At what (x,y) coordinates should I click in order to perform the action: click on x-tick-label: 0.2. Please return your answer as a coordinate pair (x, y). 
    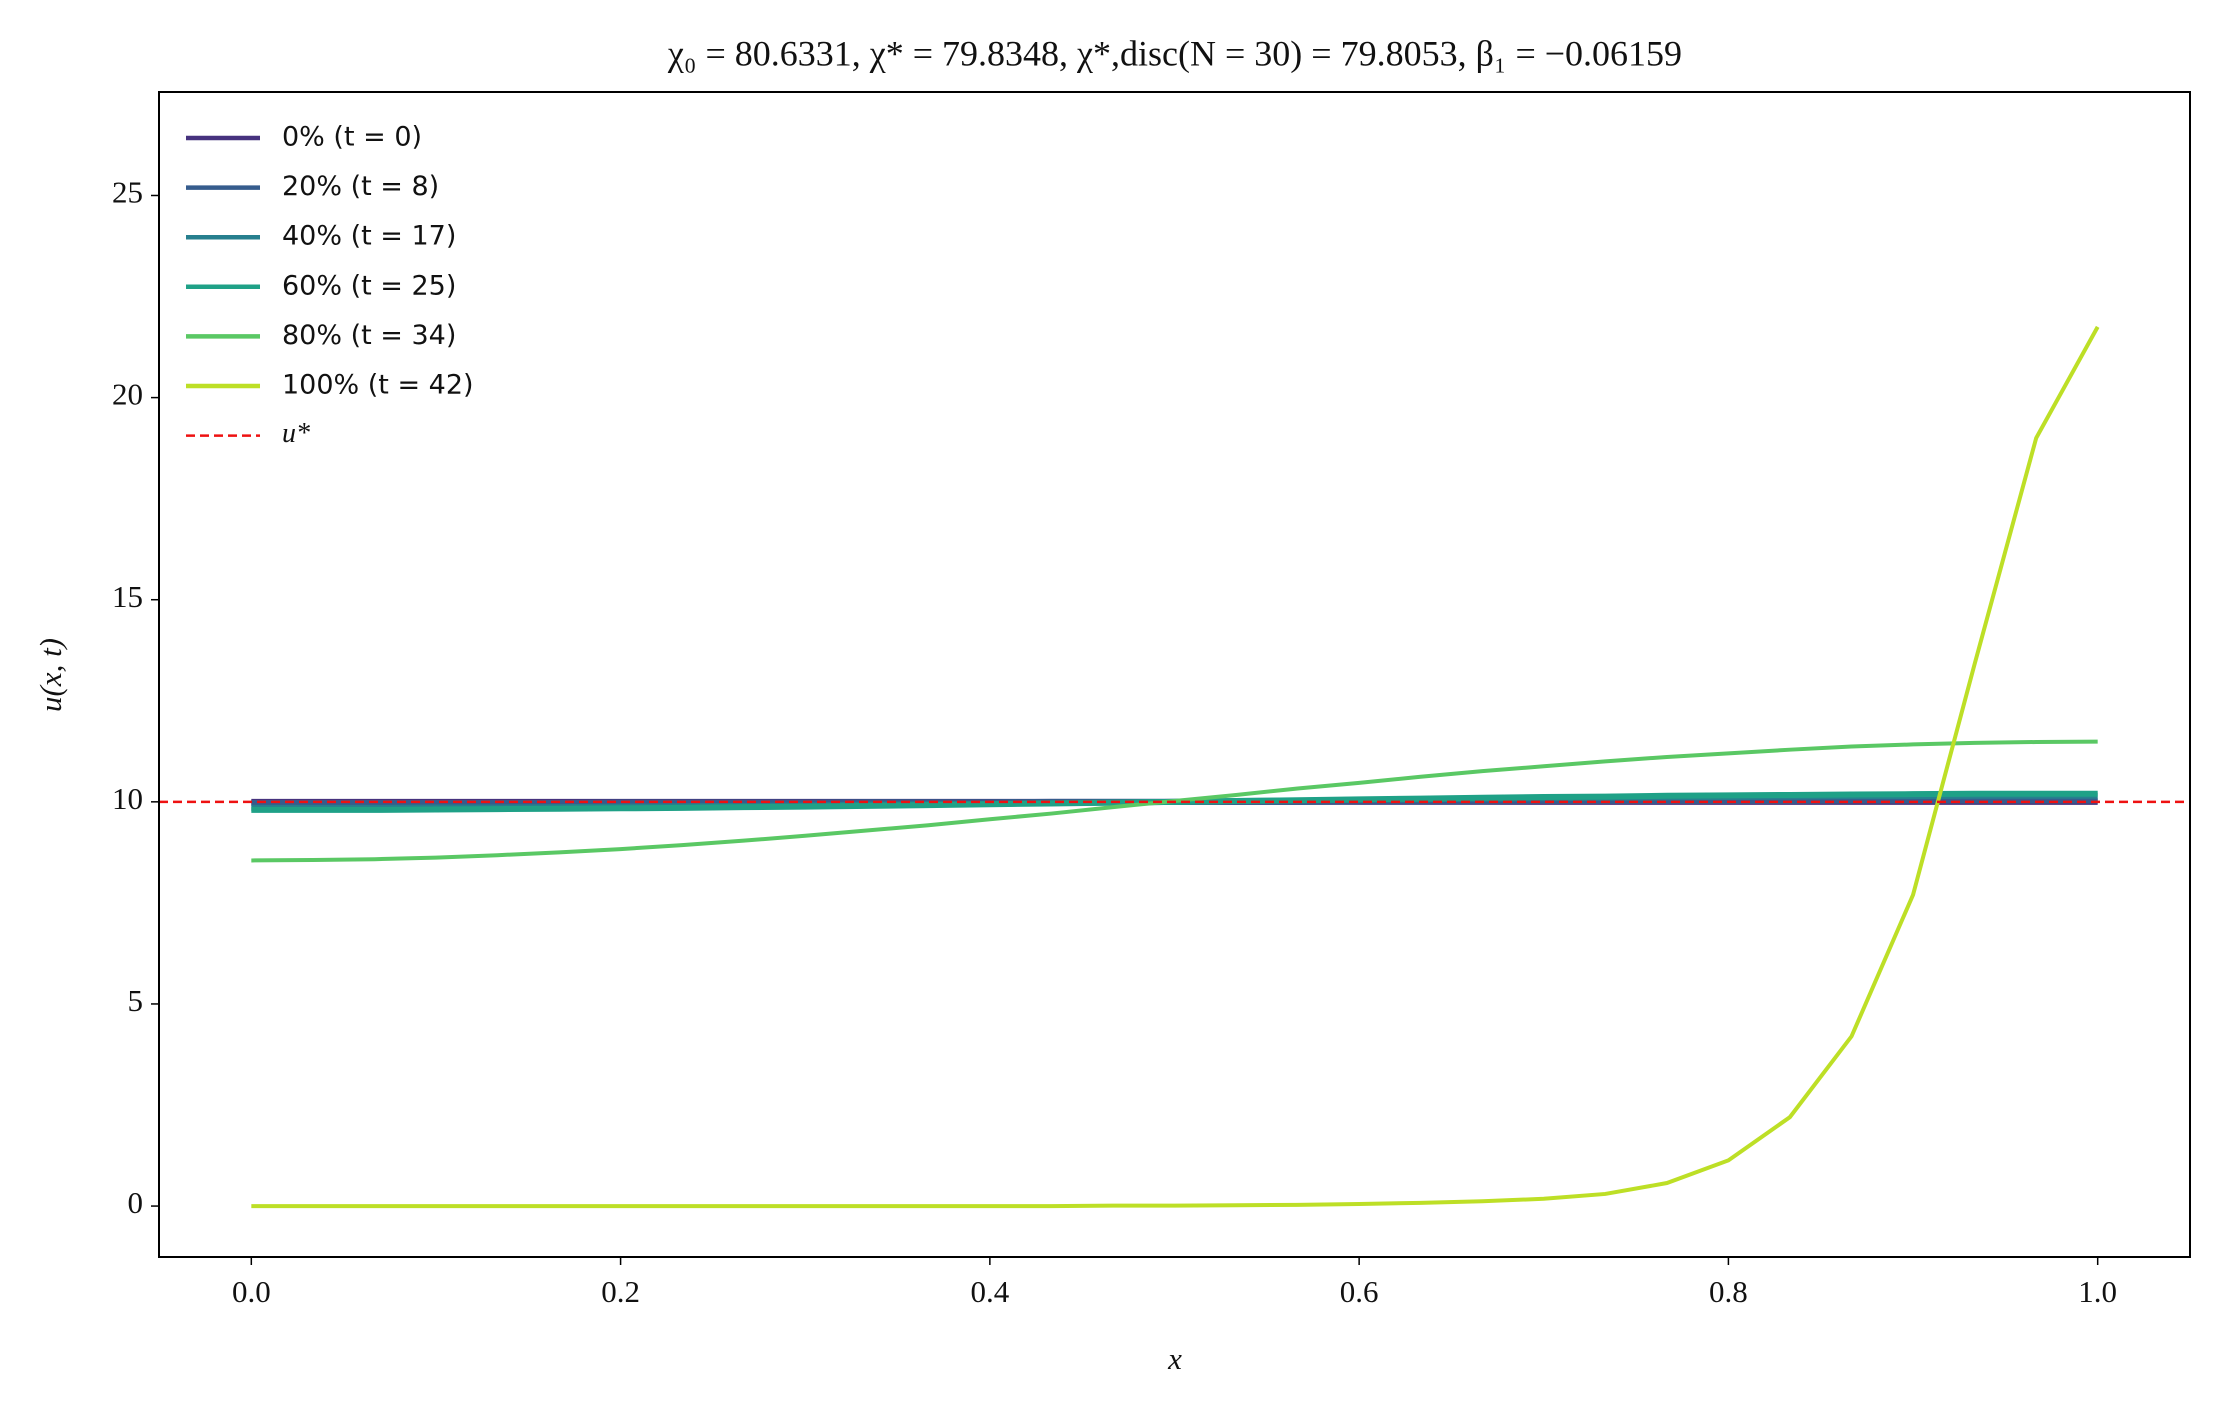
    Looking at the image, I should click on (620, 1291).